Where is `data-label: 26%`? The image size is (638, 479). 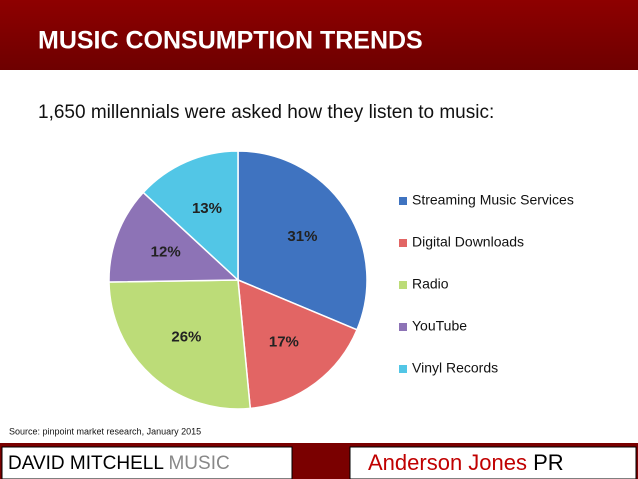
data-label: 26% is located at coordinates (186, 337).